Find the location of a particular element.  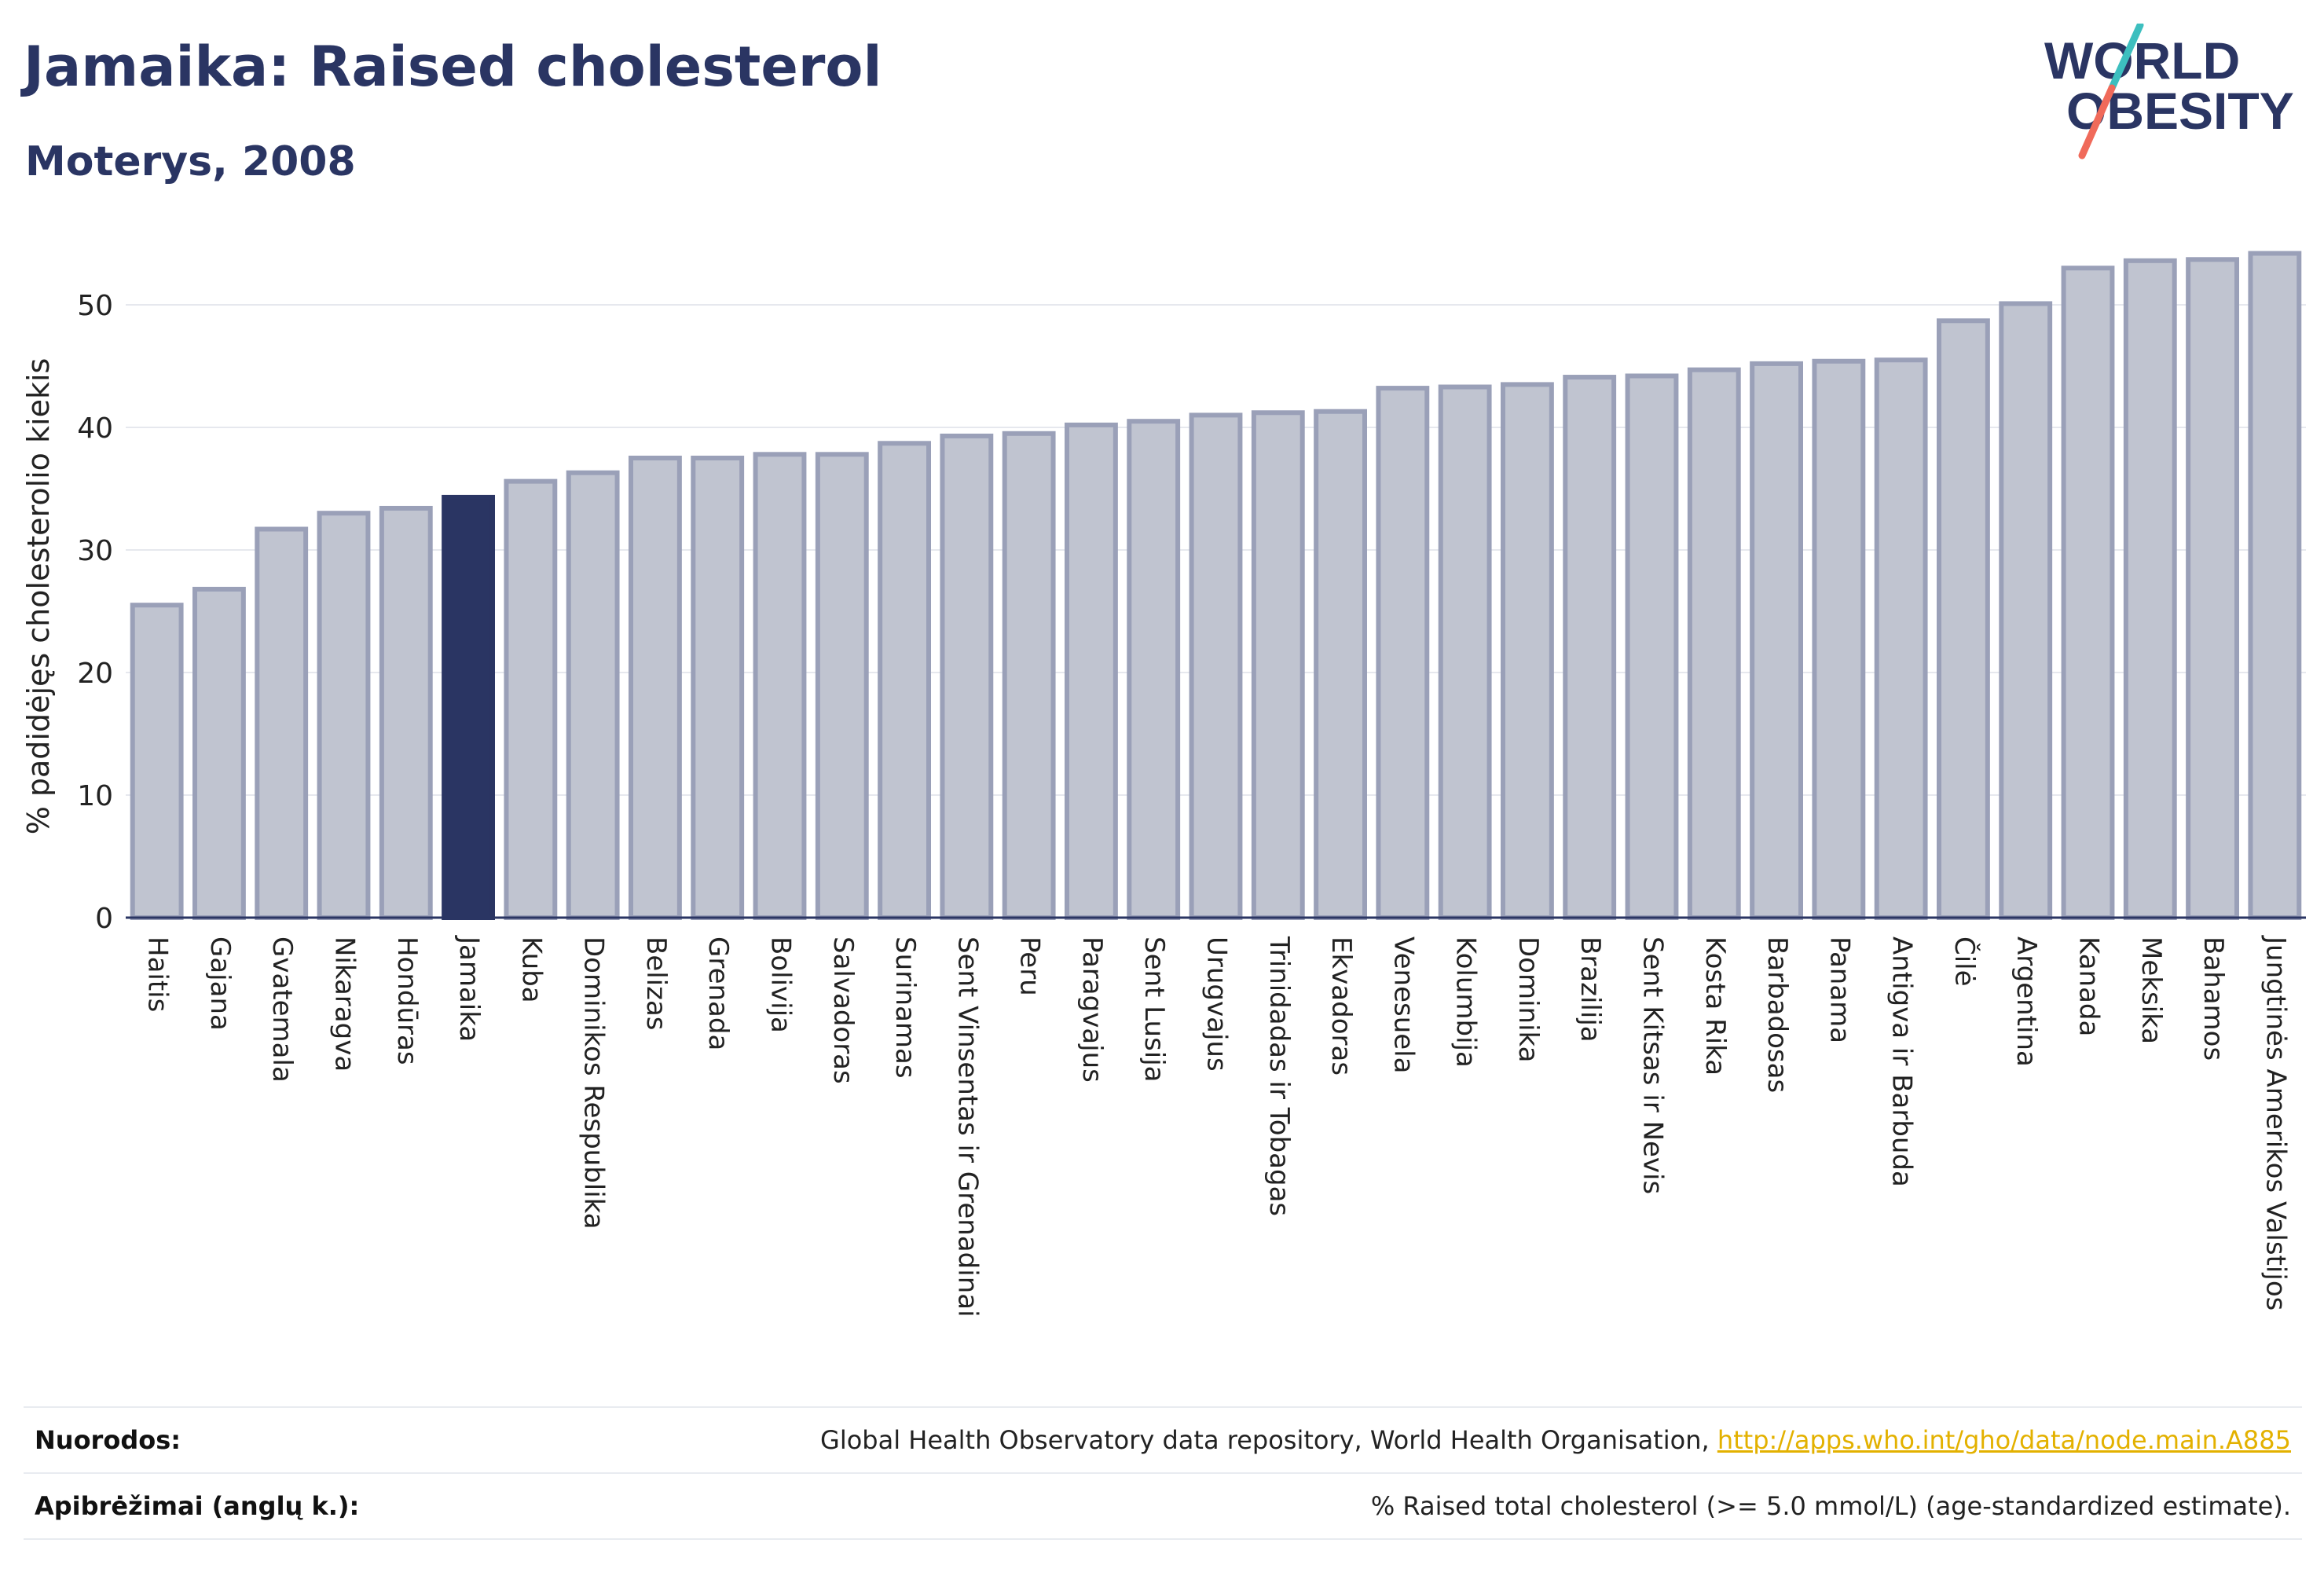

x-tick-label: Sent Lusija is located at coordinates (1154, 1009).